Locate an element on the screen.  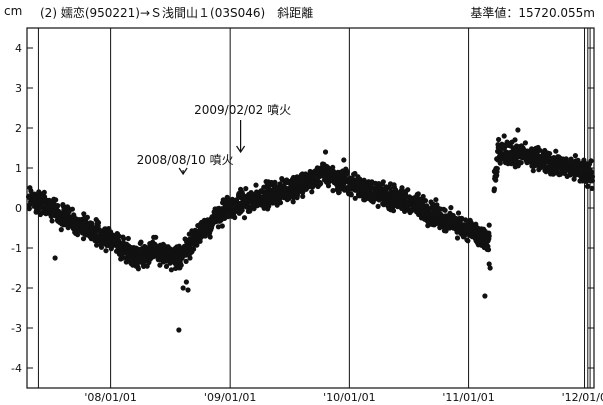
y-tick-label: 2 is located at coordinates (18, 128).